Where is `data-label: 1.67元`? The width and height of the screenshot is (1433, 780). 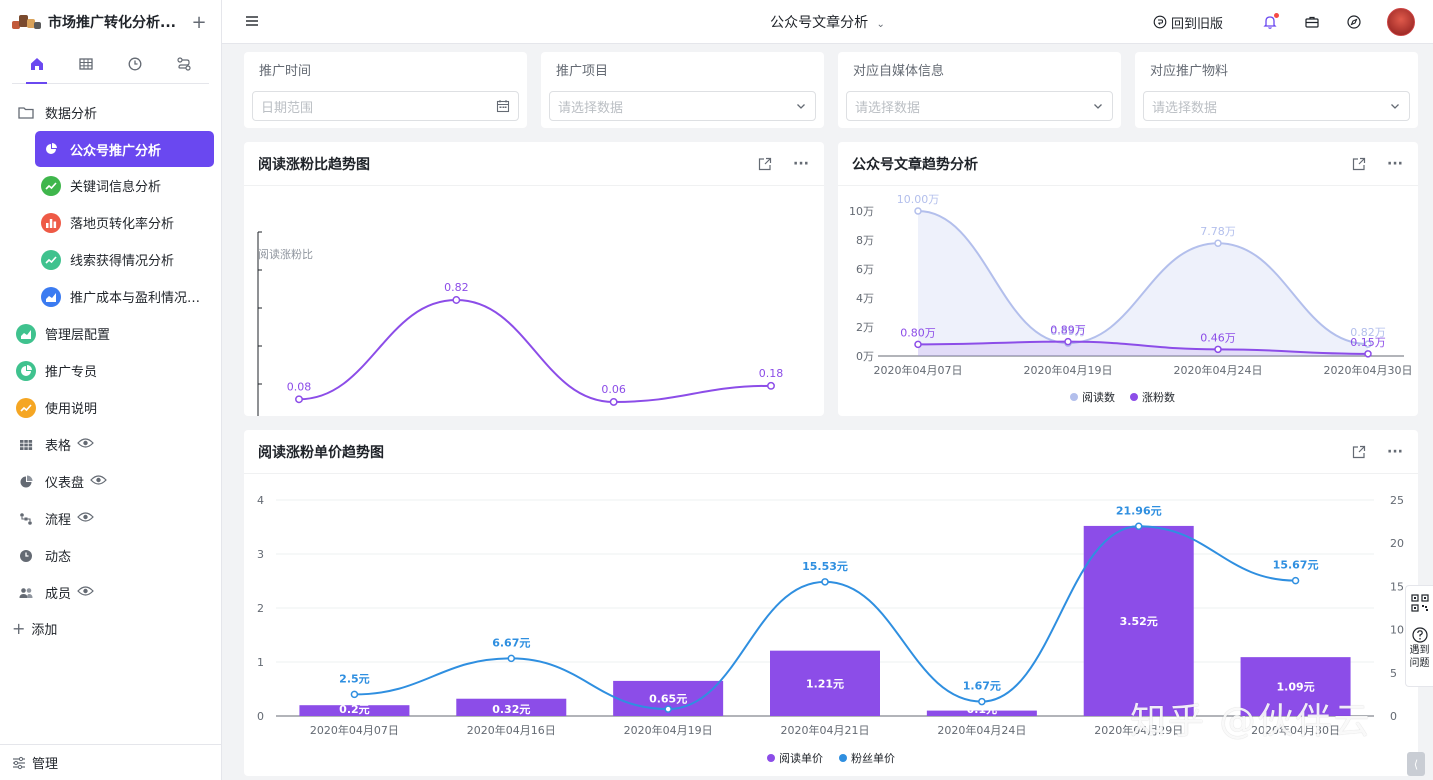 data-label: 1.67元 is located at coordinates (982, 686).